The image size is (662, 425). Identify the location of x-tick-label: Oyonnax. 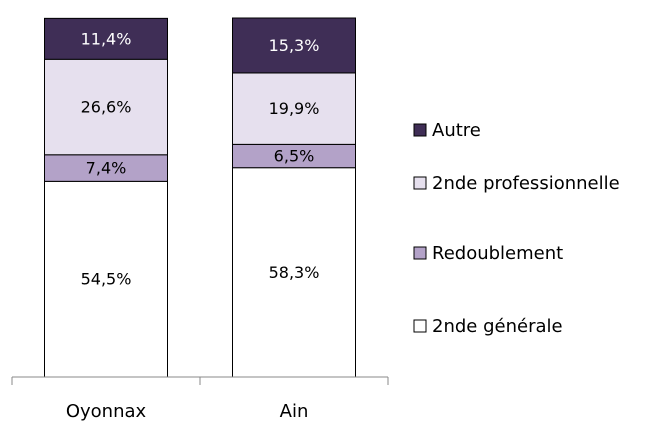
(106, 411).